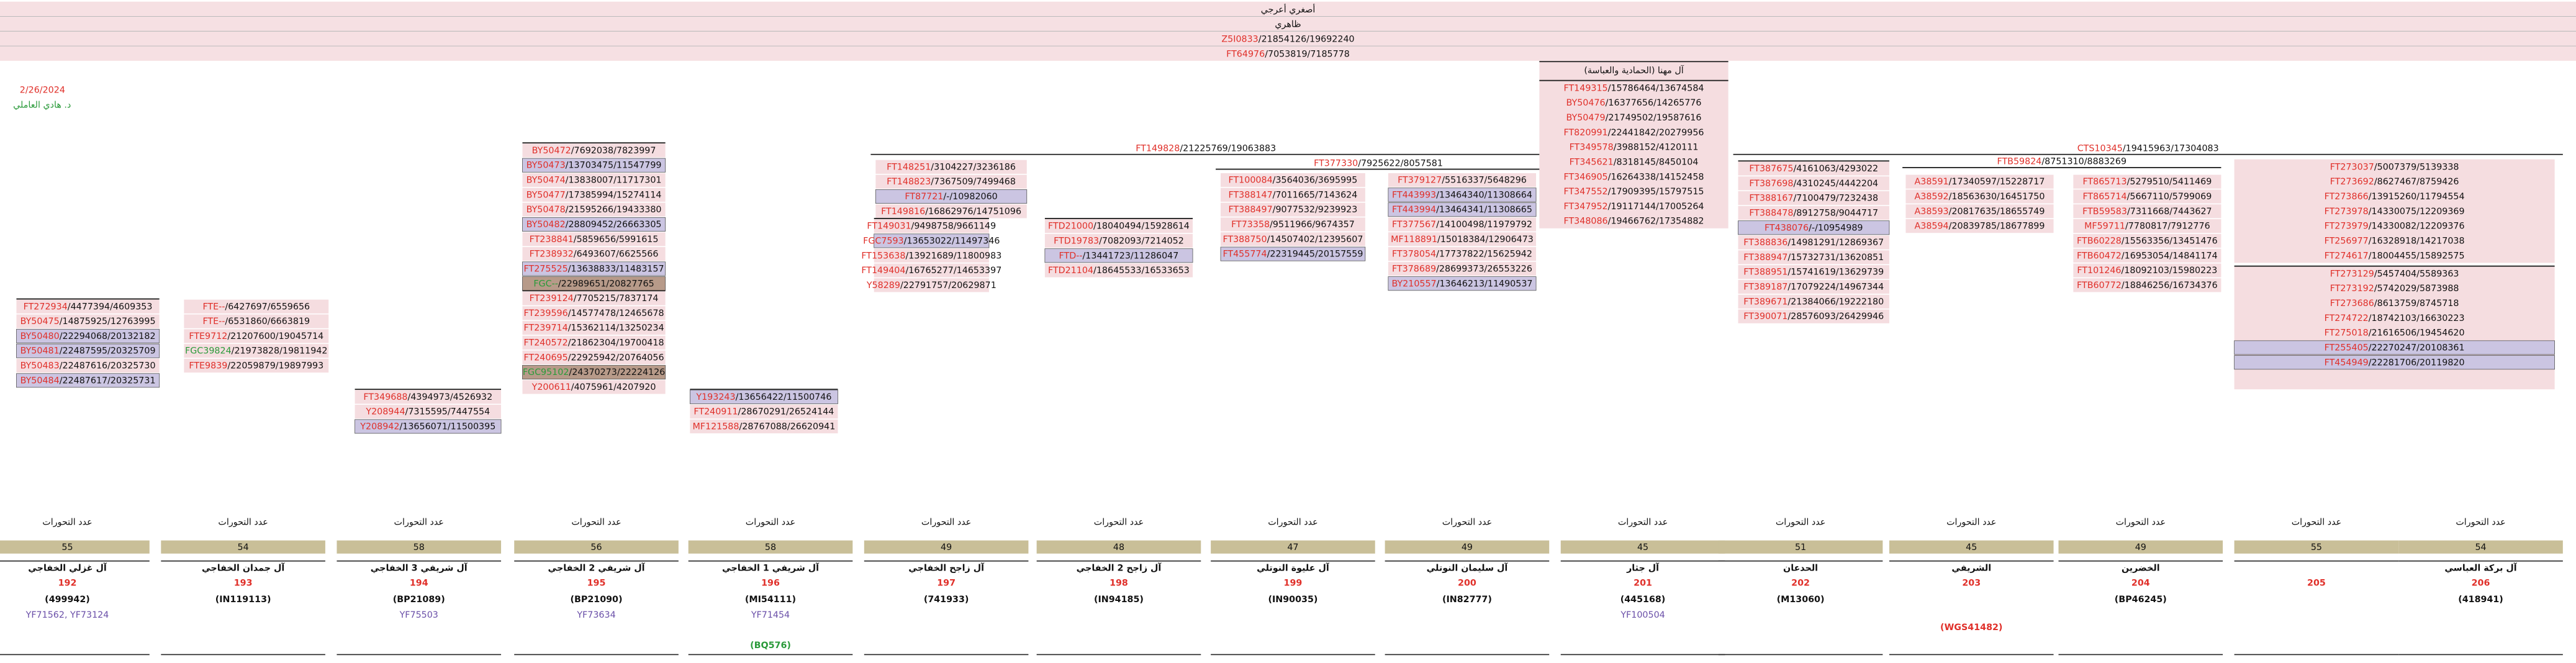 The height and width of the screenshot is (663, 2576). Describe the element at coordinates (593, 284) in the screenshot. I see `entry: FGC--/22989651/20827765` at that location.